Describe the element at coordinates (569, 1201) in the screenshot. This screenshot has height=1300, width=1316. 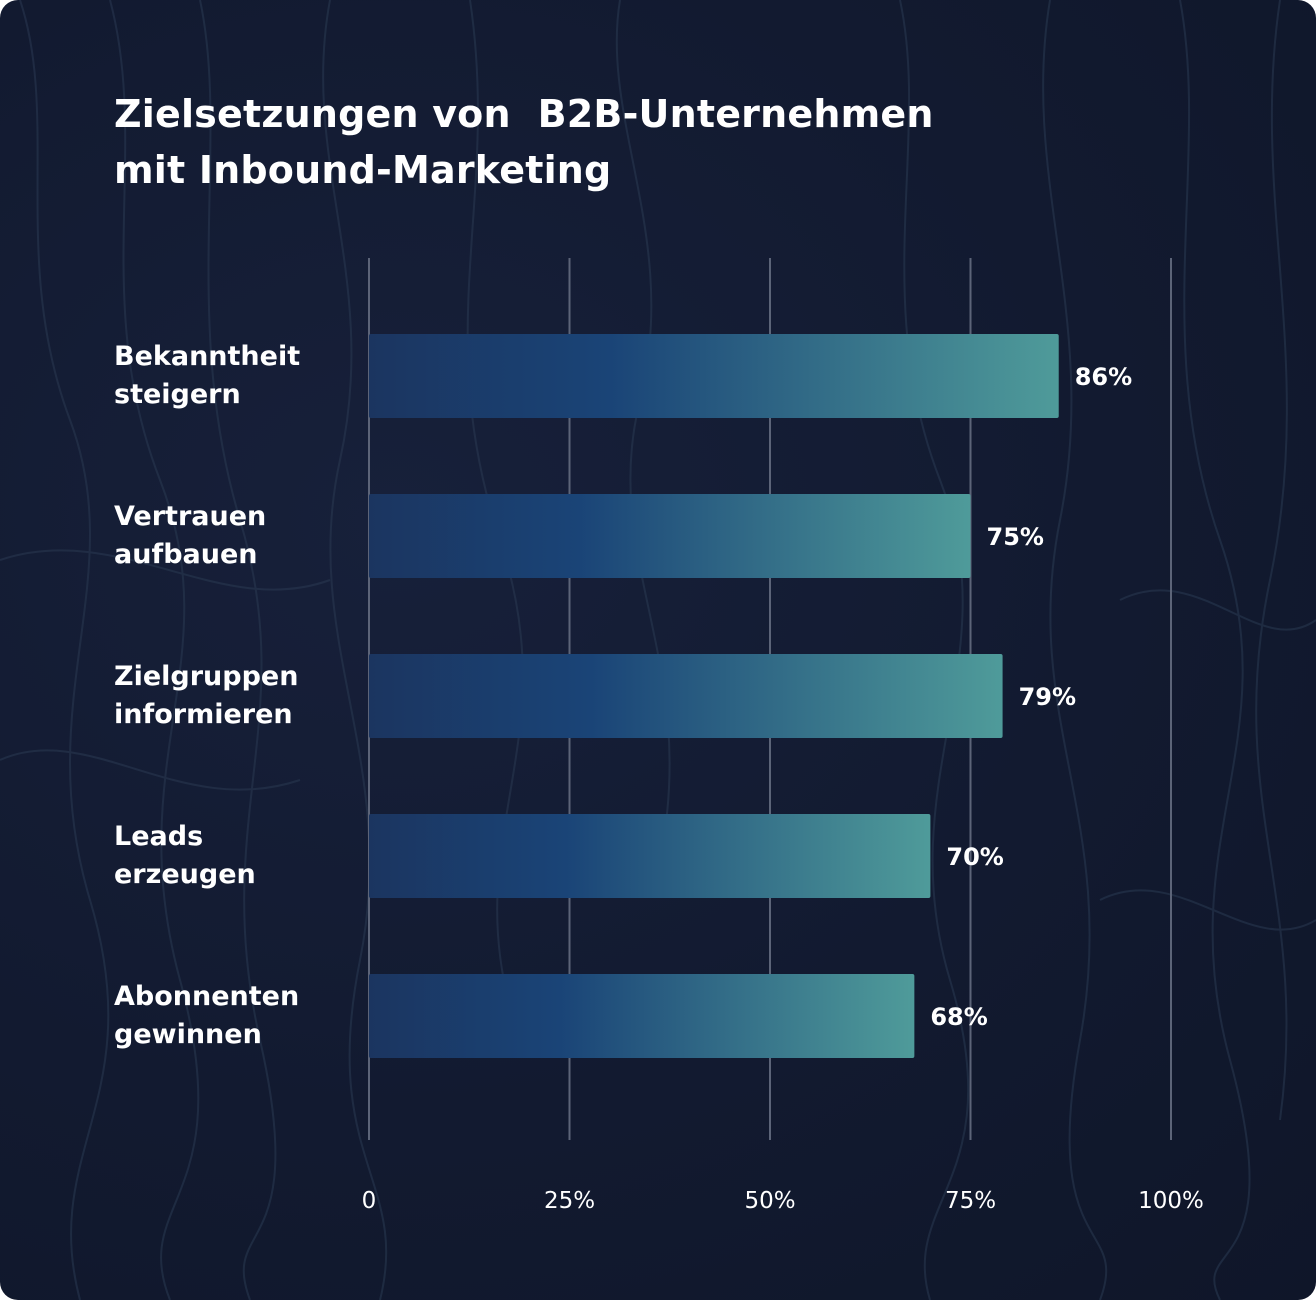
I see `x-tick-label: 25%` at that location.